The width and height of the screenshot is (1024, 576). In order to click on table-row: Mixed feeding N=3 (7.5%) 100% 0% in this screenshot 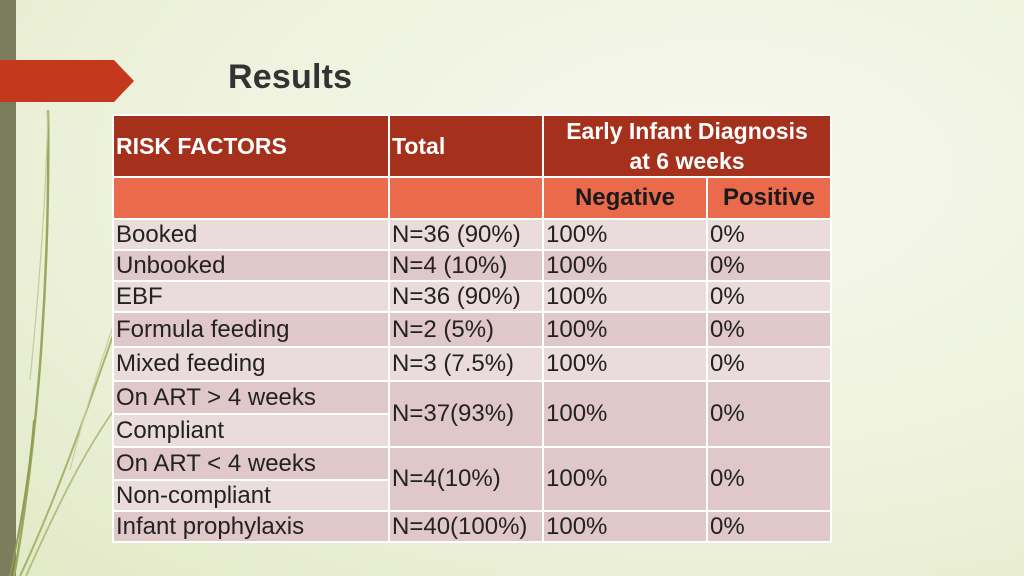, I will do `click(472, 364)`.